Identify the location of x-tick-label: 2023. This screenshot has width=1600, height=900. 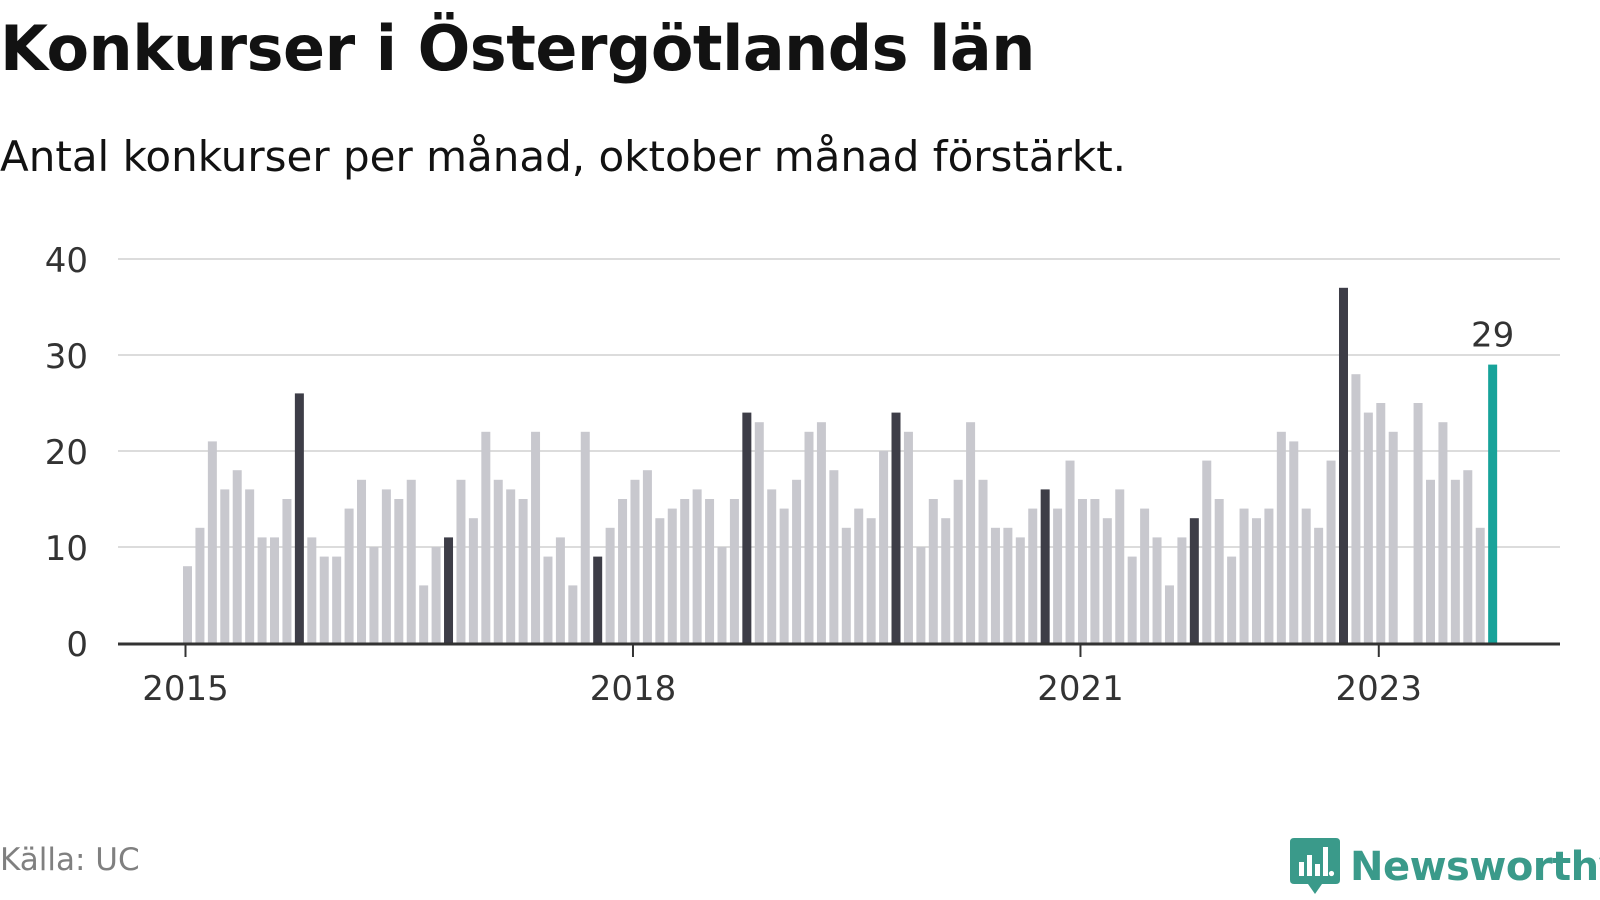
(1379, 689).